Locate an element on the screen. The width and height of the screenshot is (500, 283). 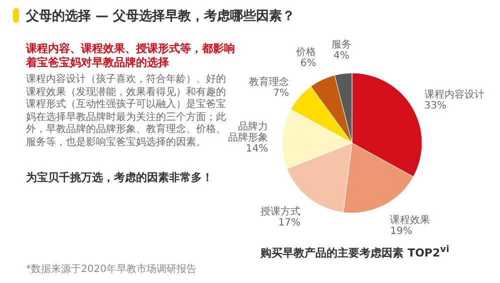
slice-label: 品牌力品牌形象 is located at coordinates (248, 132).